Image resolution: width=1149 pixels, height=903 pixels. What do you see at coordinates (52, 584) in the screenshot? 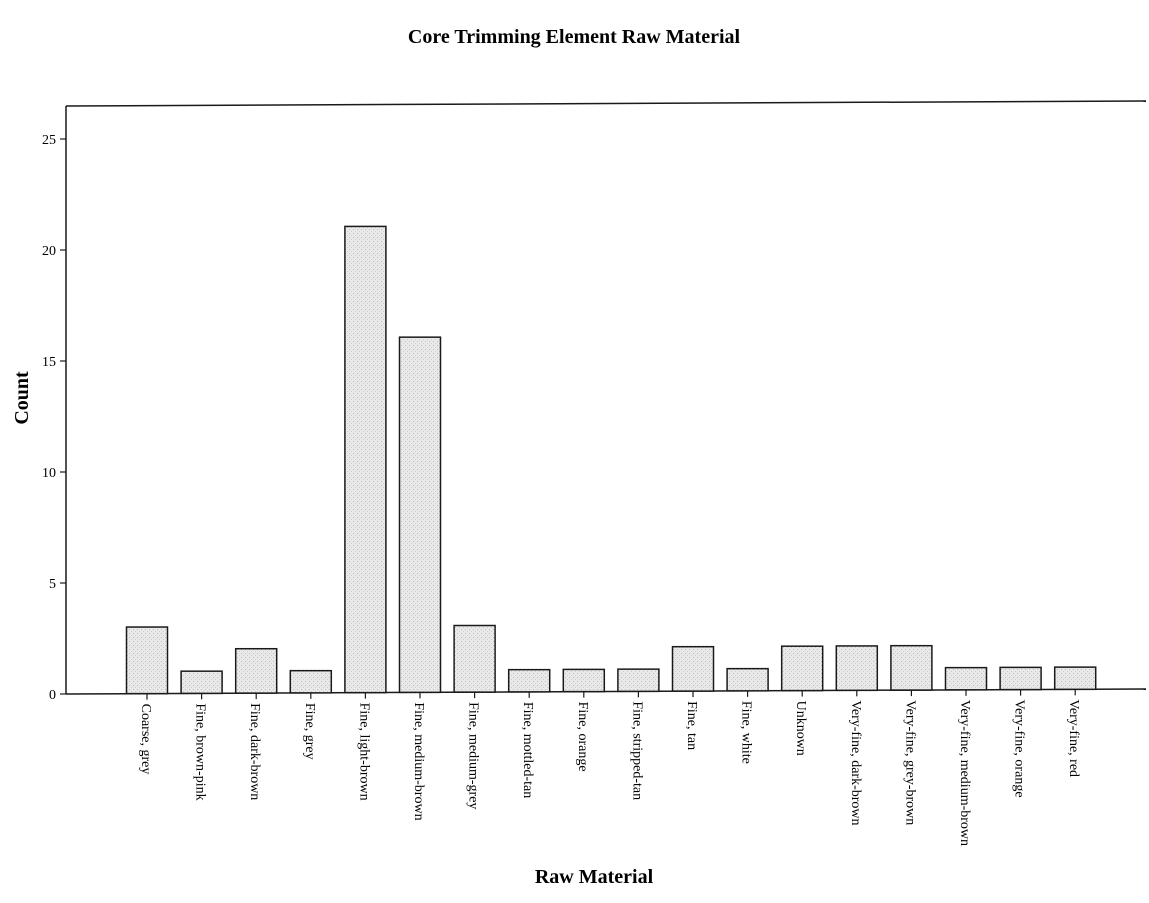
I see `y-tick-label: 5` at bounding box center [52, 584].